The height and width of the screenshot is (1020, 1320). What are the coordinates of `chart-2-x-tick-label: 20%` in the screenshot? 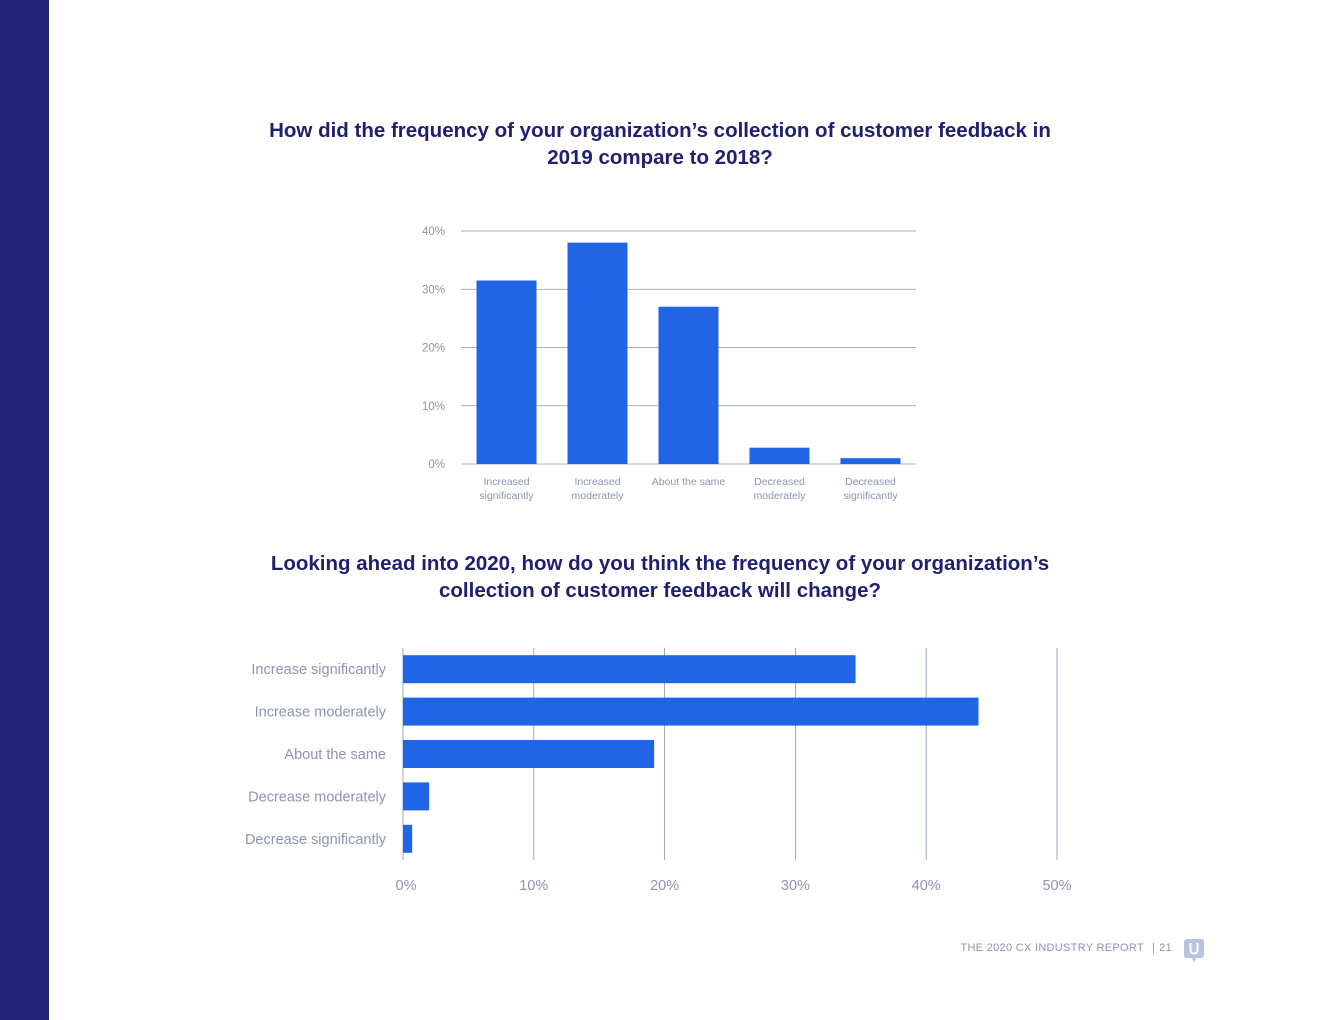 It's located at (664, 886).